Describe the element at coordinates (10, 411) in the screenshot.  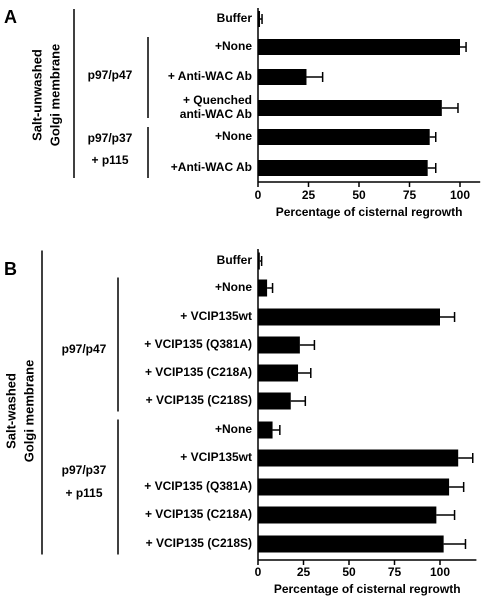
I see `group-label: Salt-washed` at that location.